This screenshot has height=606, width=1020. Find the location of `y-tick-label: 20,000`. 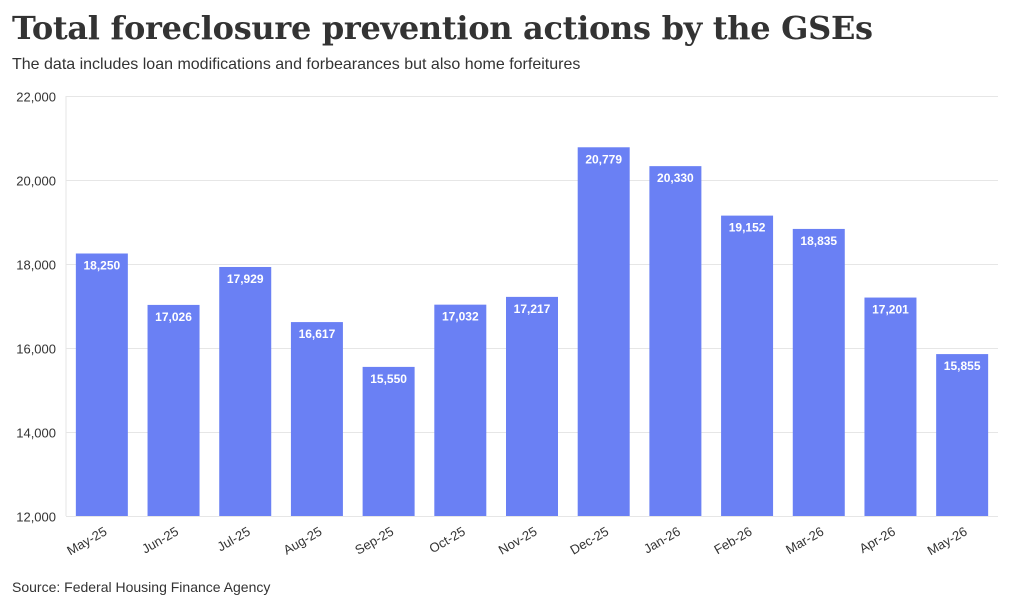

y-tick-label: 20,000 is located at coordinates (36, 181).